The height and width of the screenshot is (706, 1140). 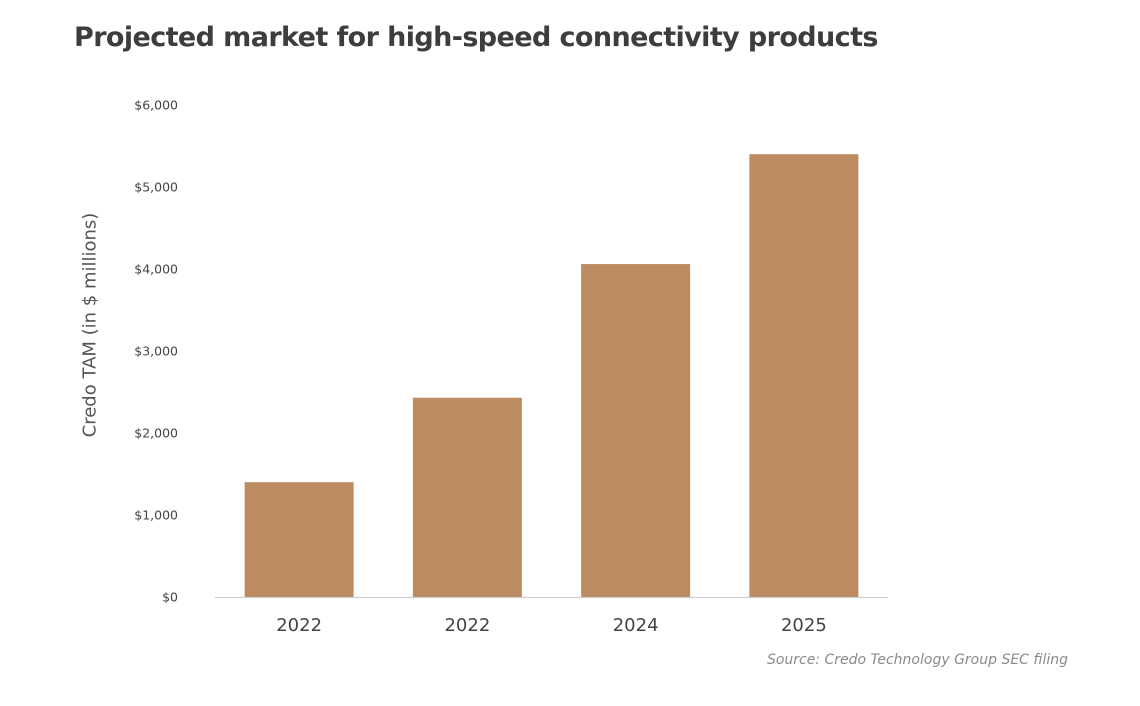 What do you see at coordinates (156, 105) in the screenshot?
I see `y-tick-label: $6,000` at bounding box center [156, 105].